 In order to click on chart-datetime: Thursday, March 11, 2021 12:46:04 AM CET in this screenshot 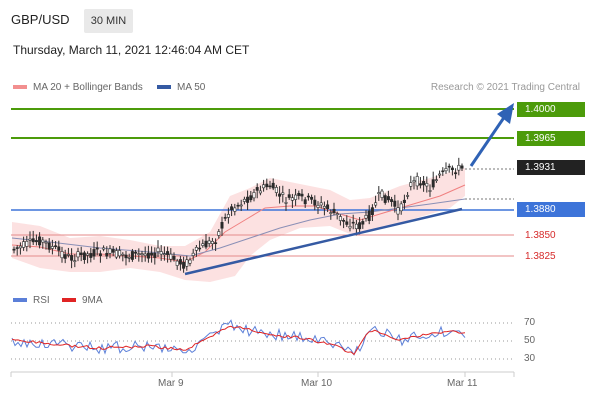, I will do `click(131, 50)`.